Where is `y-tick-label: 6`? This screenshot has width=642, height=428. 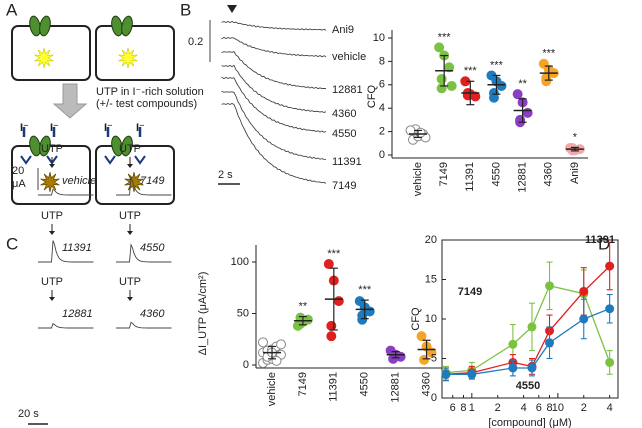
y-tick-label: 6 is located at coordinates (382, 85).